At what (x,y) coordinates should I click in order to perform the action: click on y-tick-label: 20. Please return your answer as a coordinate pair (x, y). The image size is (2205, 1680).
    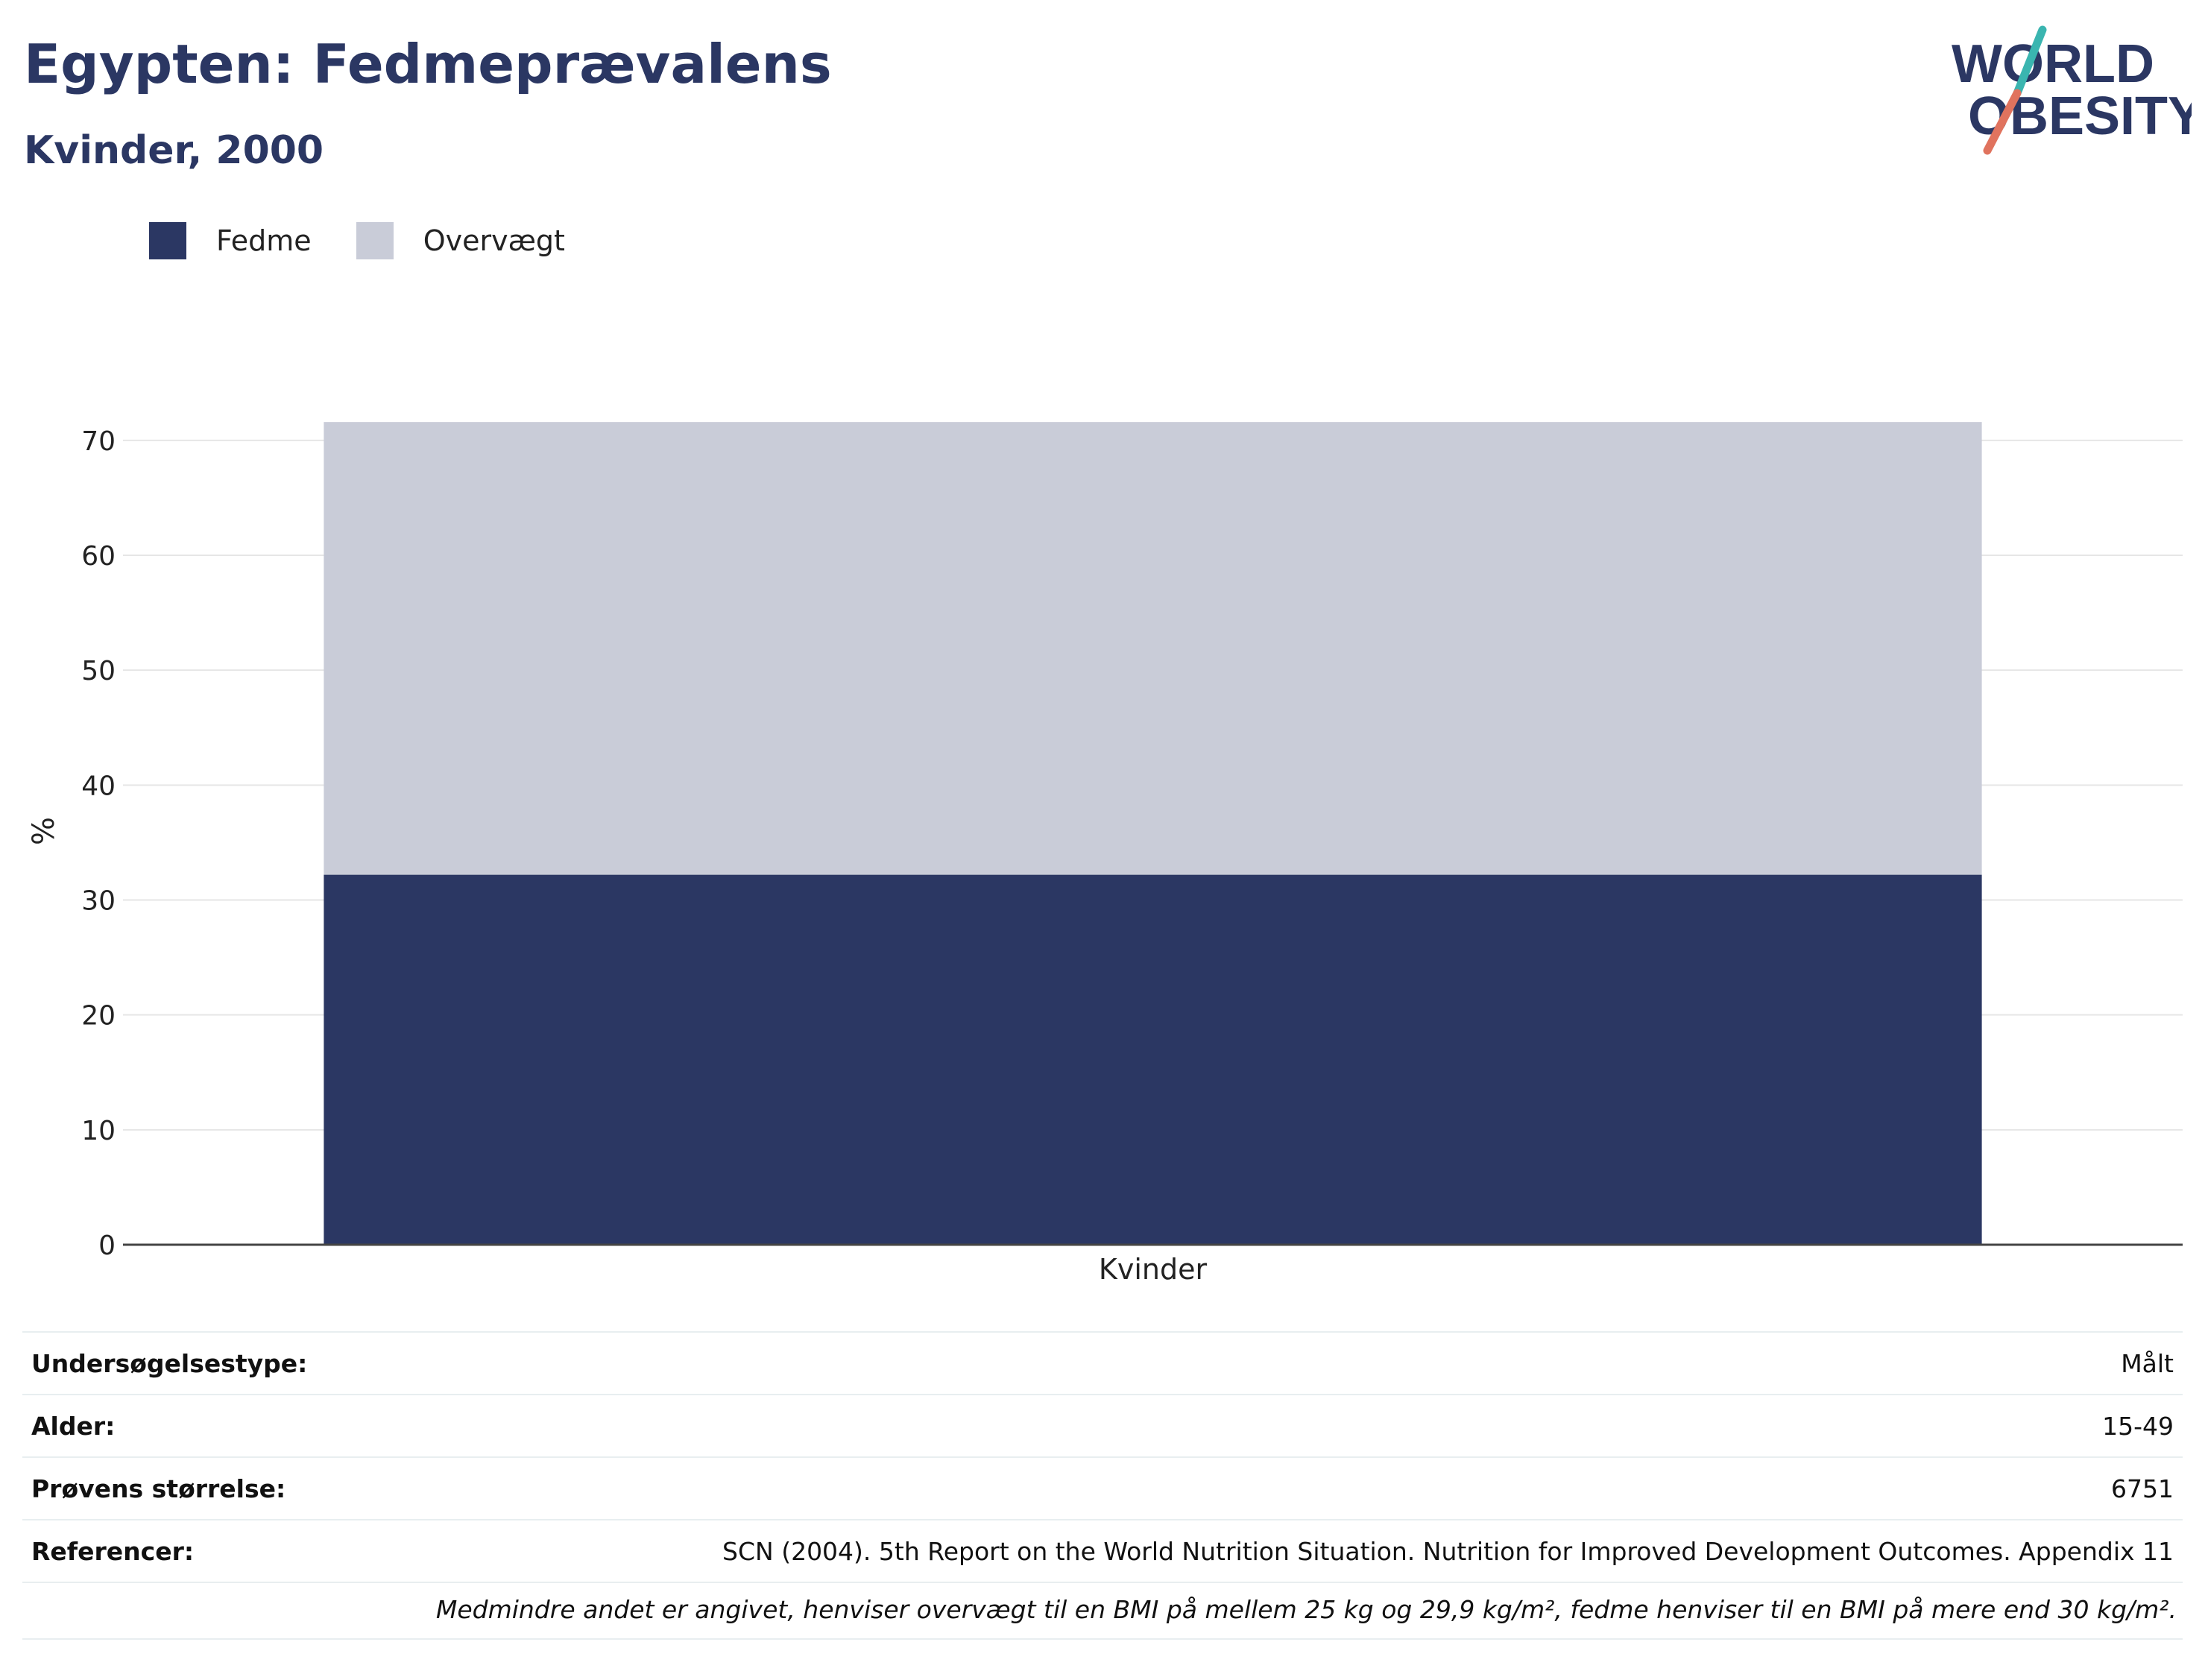
    Looking at the image, I should click on (98, 1016).